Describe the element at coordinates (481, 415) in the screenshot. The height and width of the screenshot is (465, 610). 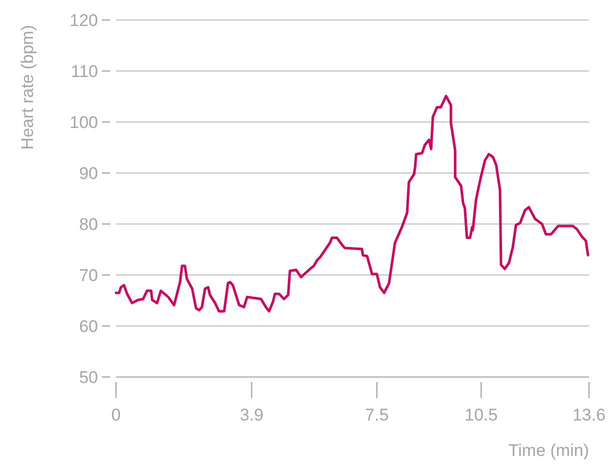
I see `x-tick-label: 10.5` at that location.